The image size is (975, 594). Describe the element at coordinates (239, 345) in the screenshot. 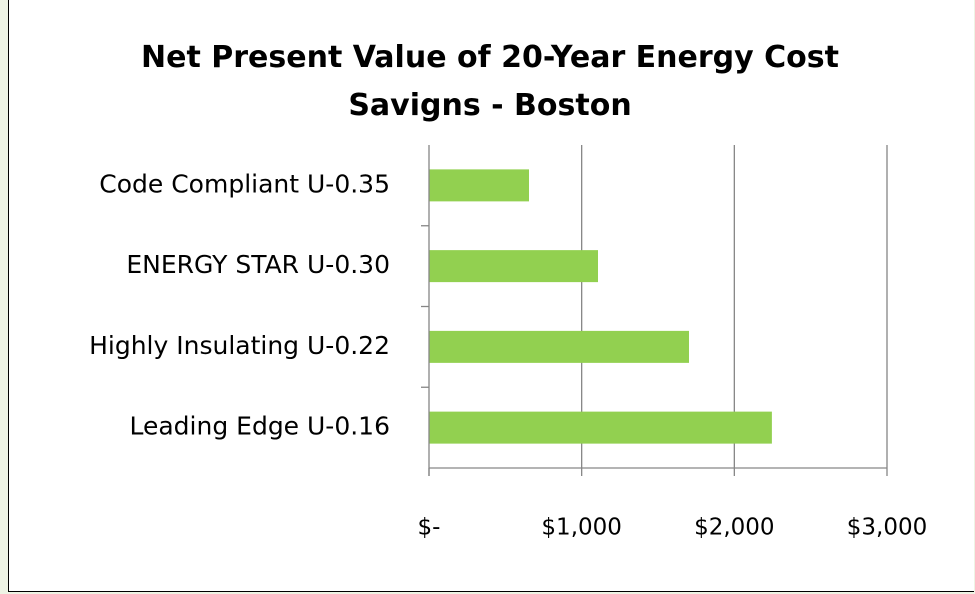

I see `y-tick-label: Highly Insulating U-0.22` at that location.